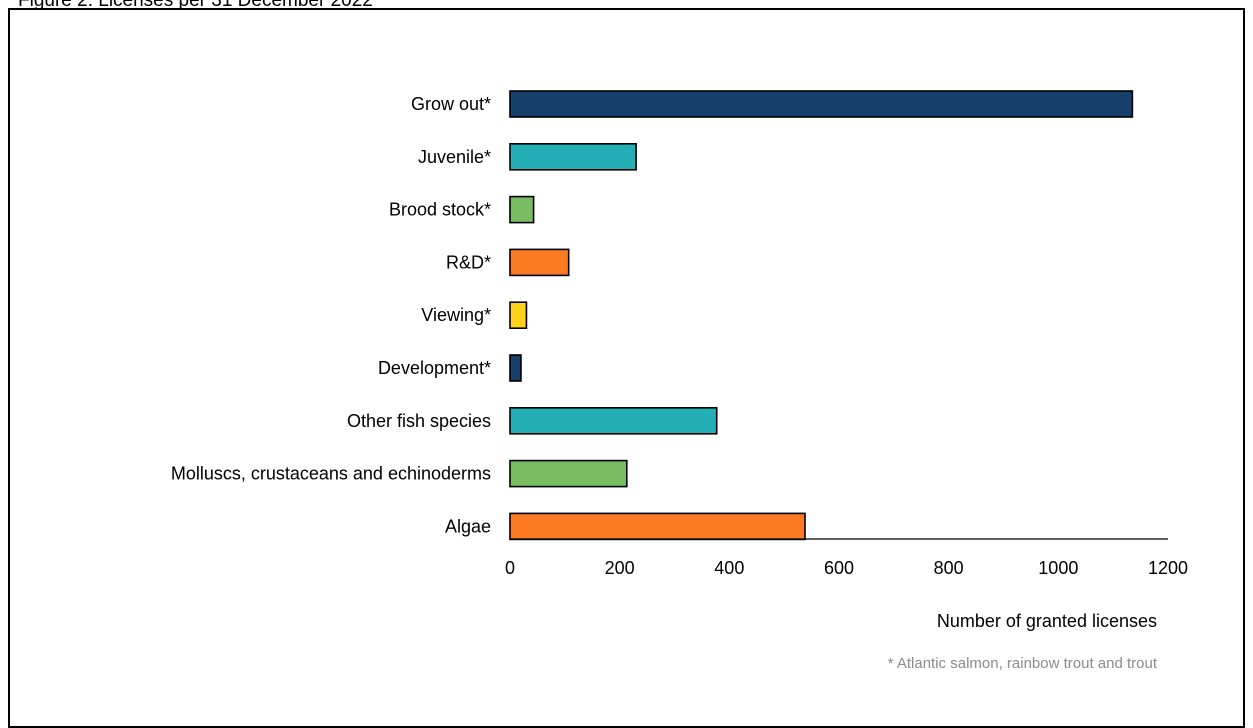  Describe the element at coordinates (456, 315) in the screenshot. I see `category-label-4: Viewing*` at that location.